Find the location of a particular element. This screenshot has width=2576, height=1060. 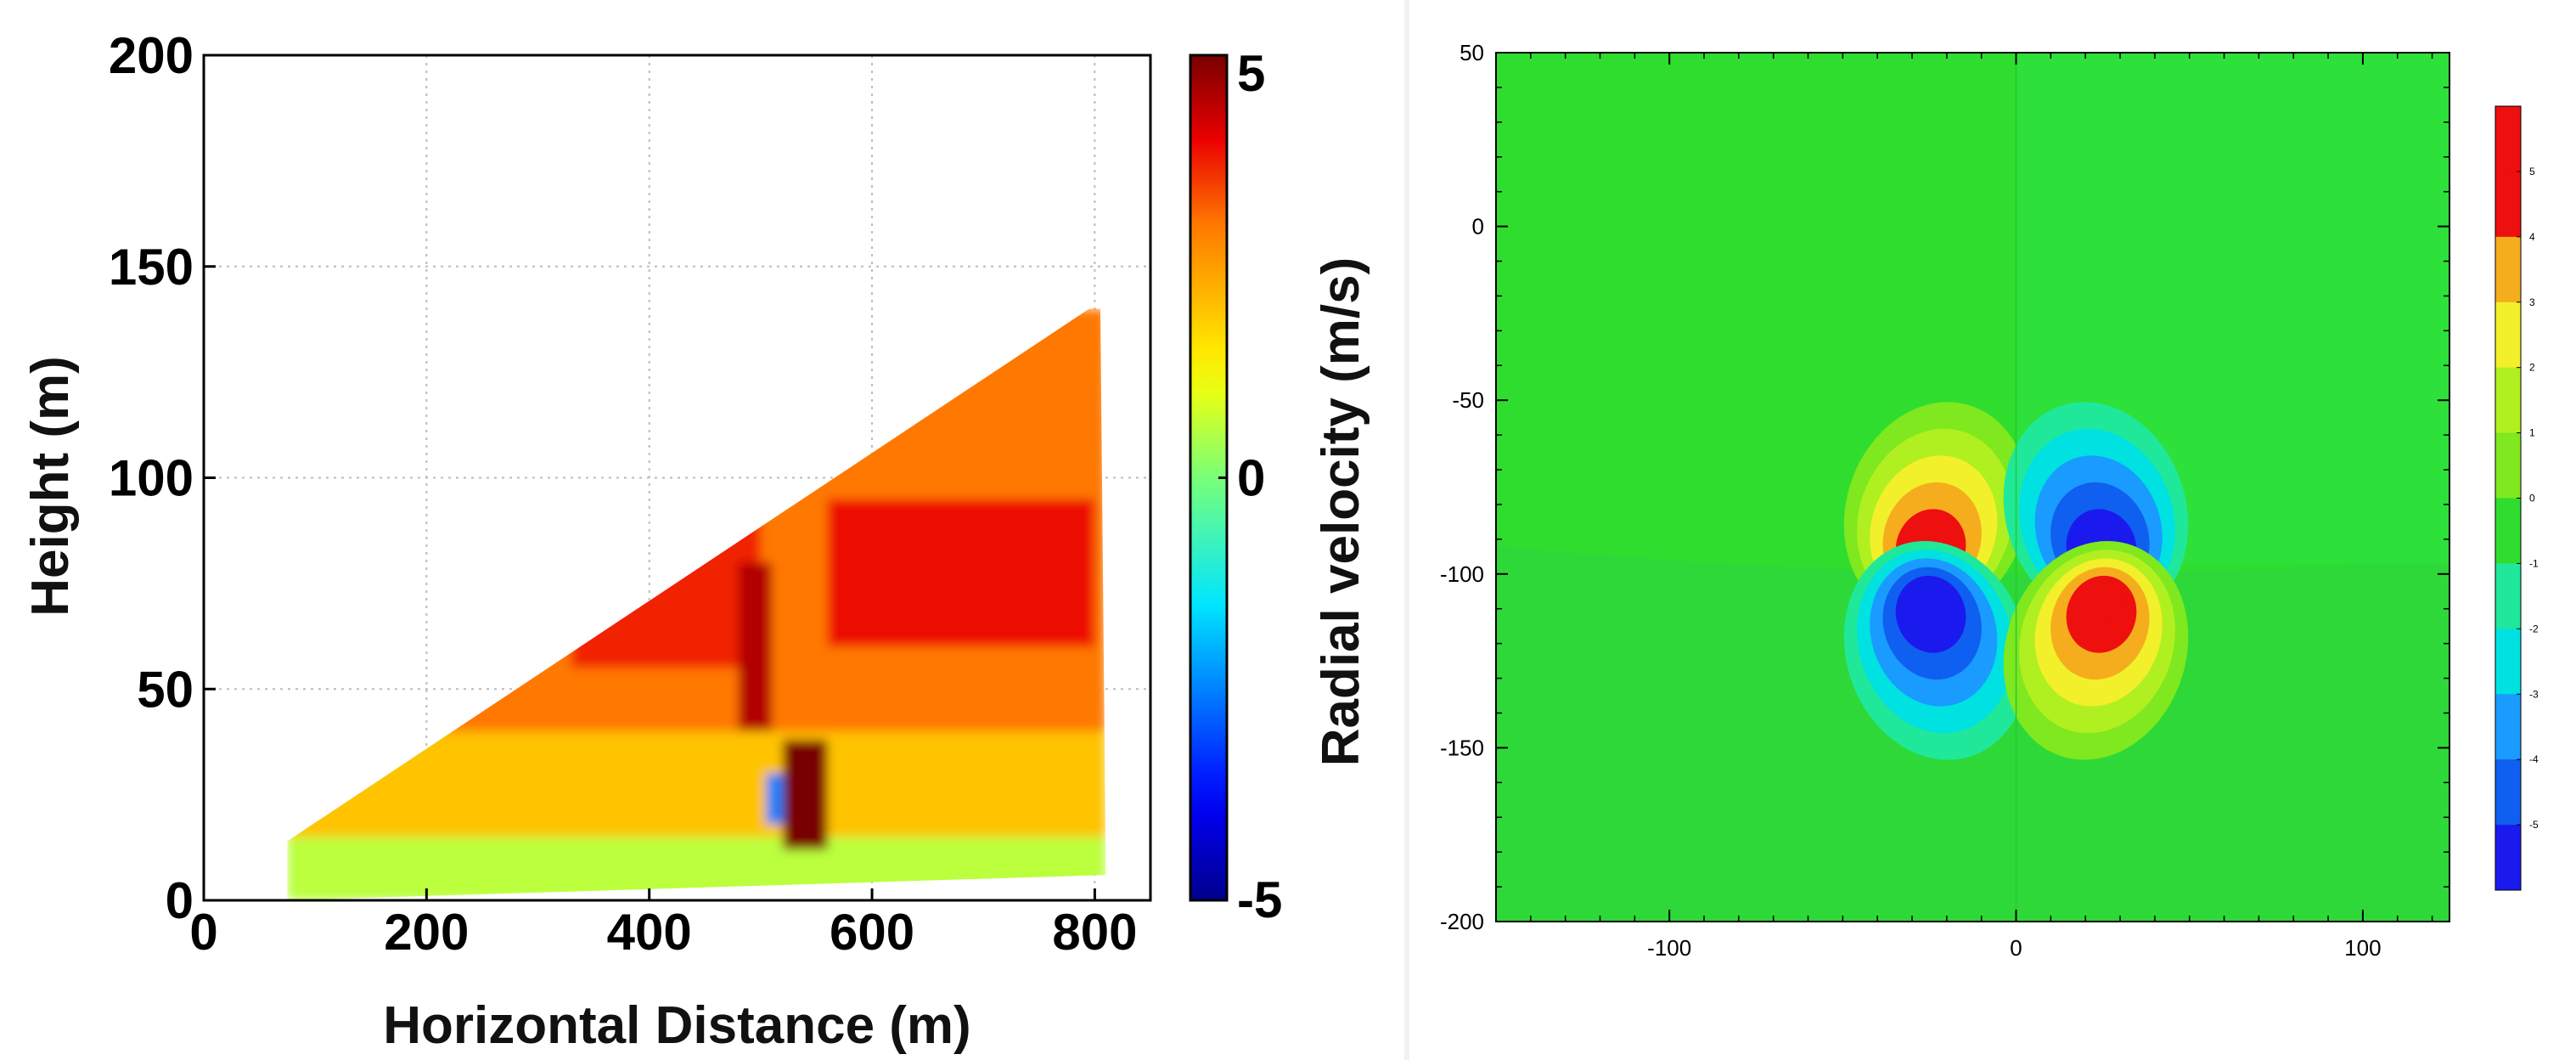

colorbar-tick-label: 5 is located at coordinates (1251, 73).